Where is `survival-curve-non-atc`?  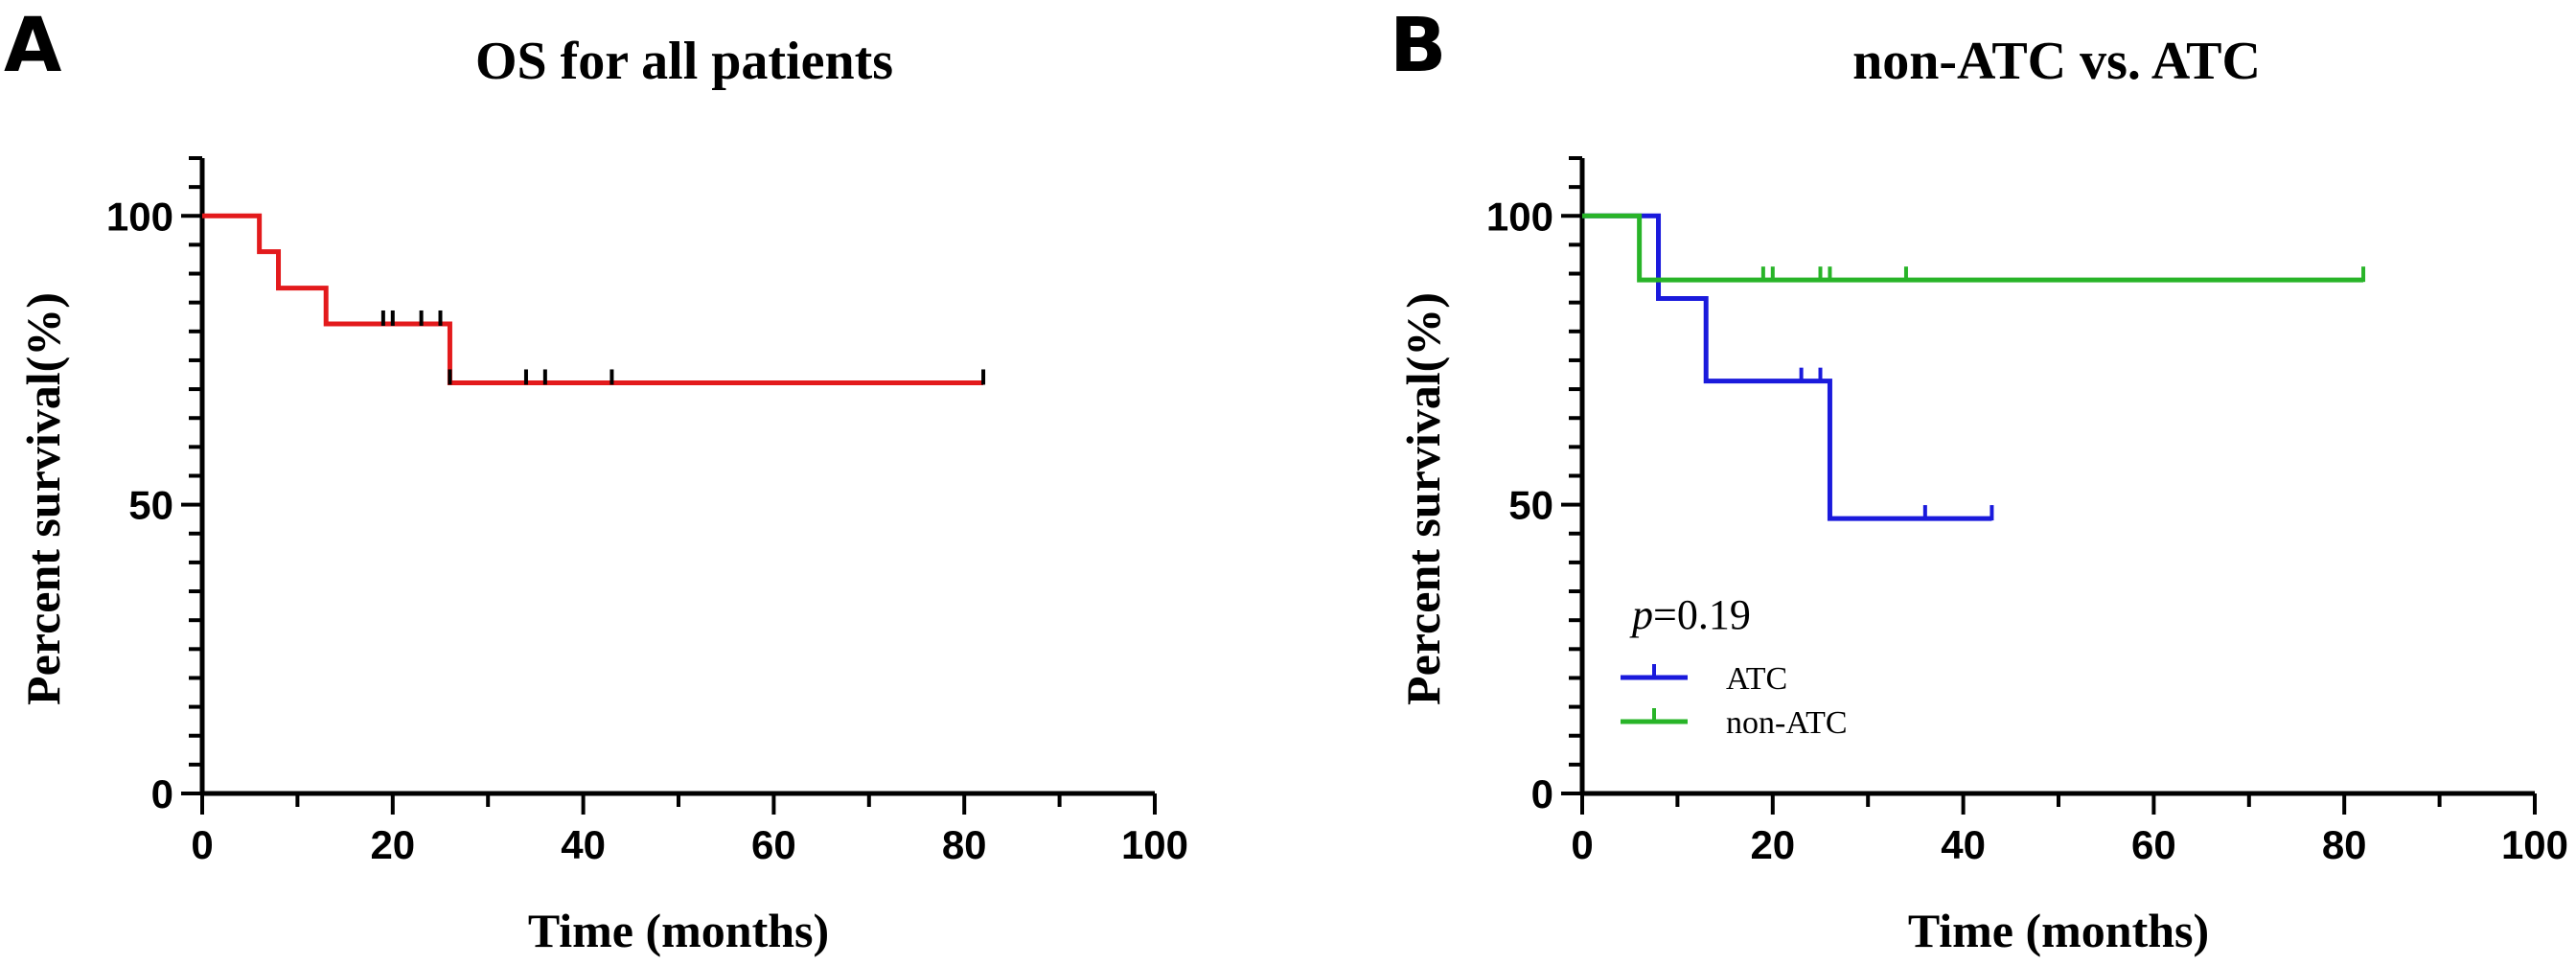
survival-curve-non-atc is located at coordinates (1973, 248).